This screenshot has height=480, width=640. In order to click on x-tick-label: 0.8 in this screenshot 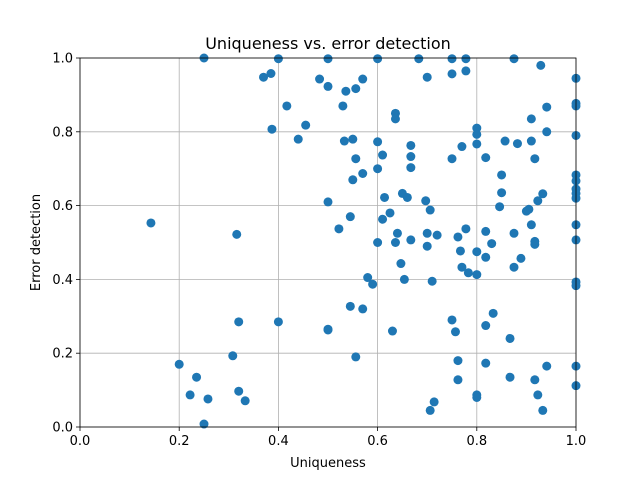, I will do `click(476, 441)`.